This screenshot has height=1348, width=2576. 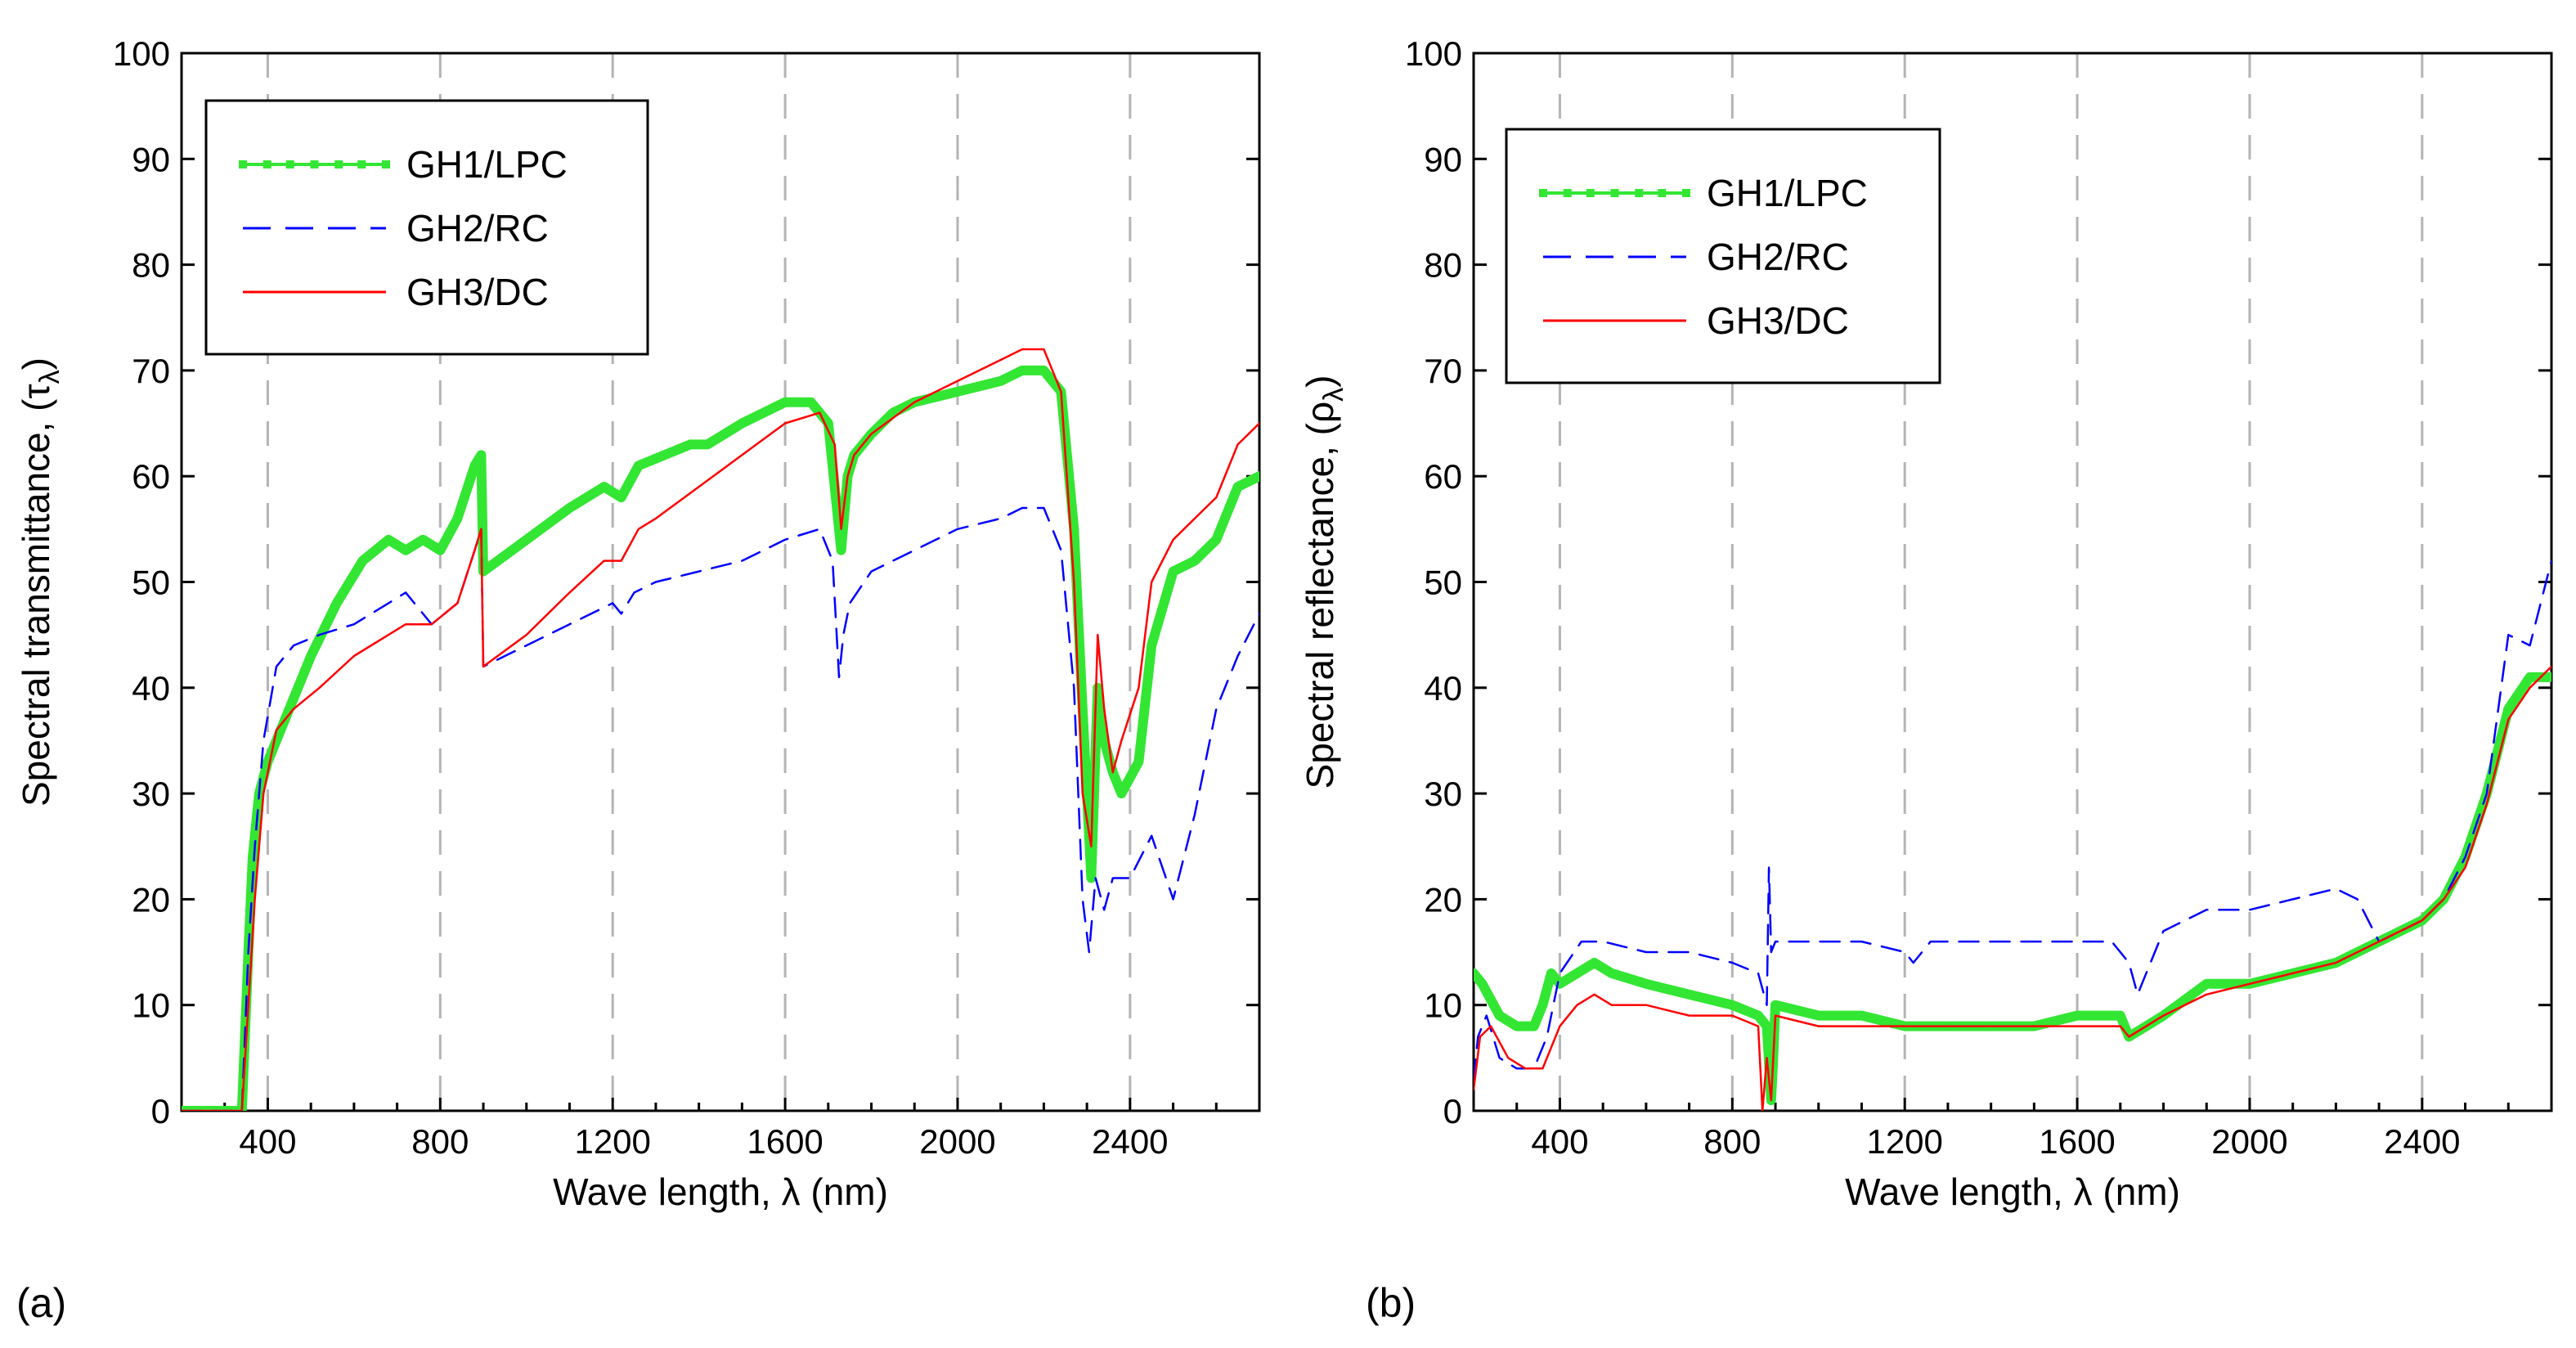 I want to click on y-tick-label: 60, so click(x=1443, y=476).